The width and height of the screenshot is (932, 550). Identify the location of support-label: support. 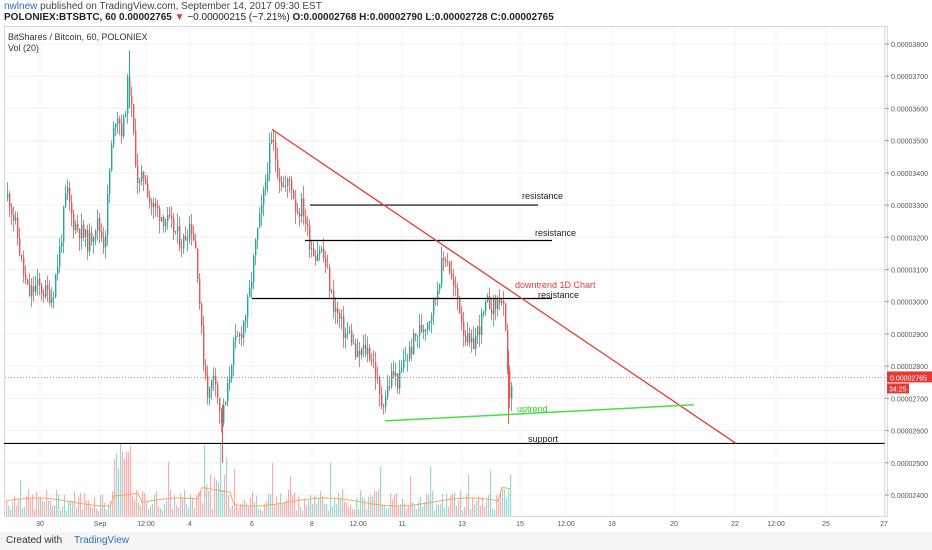
(543, 439).